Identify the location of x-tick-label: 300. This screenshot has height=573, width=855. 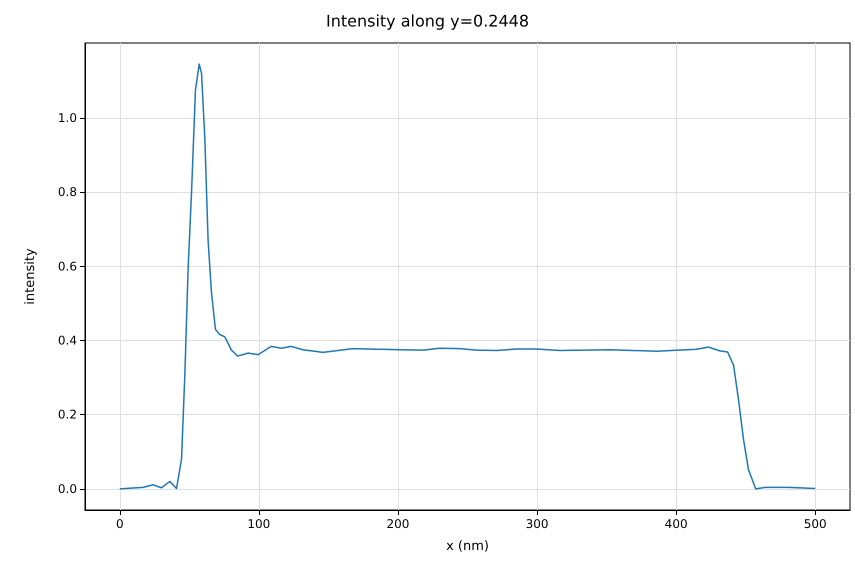
(537, 524).